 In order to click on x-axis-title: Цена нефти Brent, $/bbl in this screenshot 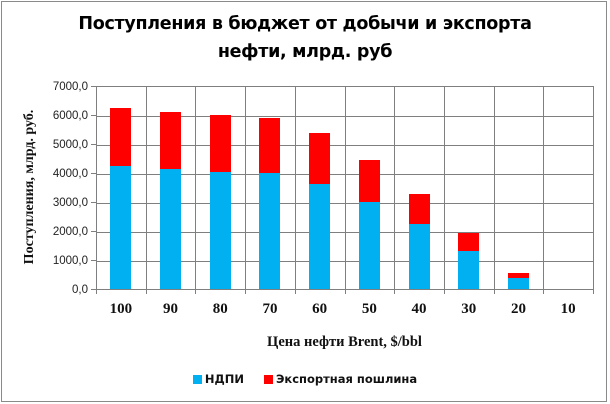, I will do `click(344, 342)`.